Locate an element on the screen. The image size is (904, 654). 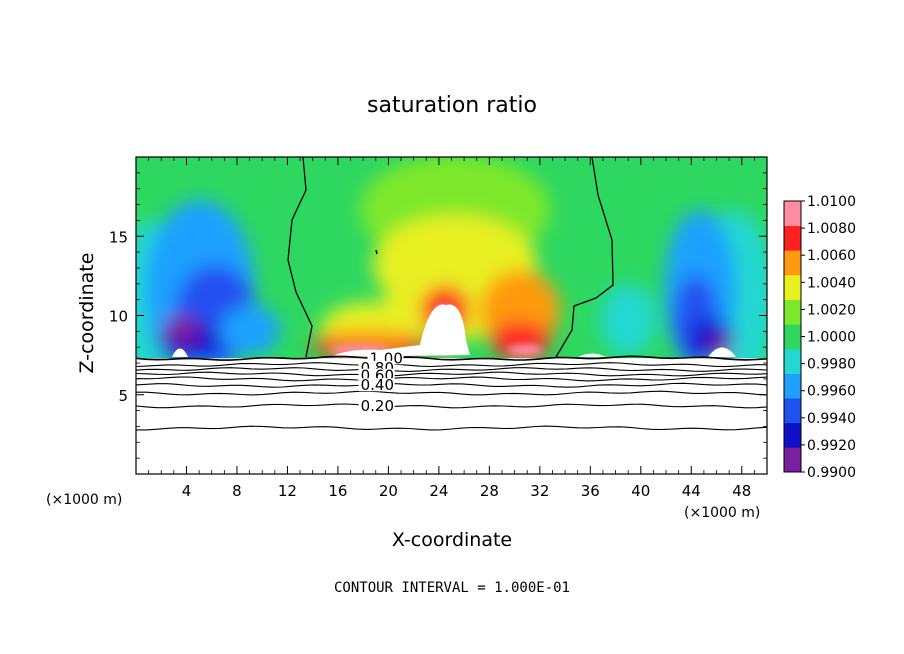
x-unit-right: (×1000 m) is located at coordinates (722, 513).